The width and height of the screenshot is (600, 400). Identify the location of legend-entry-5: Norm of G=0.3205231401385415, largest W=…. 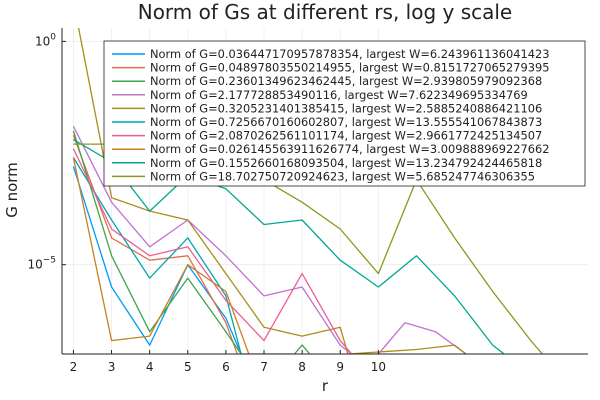
(346, 108).